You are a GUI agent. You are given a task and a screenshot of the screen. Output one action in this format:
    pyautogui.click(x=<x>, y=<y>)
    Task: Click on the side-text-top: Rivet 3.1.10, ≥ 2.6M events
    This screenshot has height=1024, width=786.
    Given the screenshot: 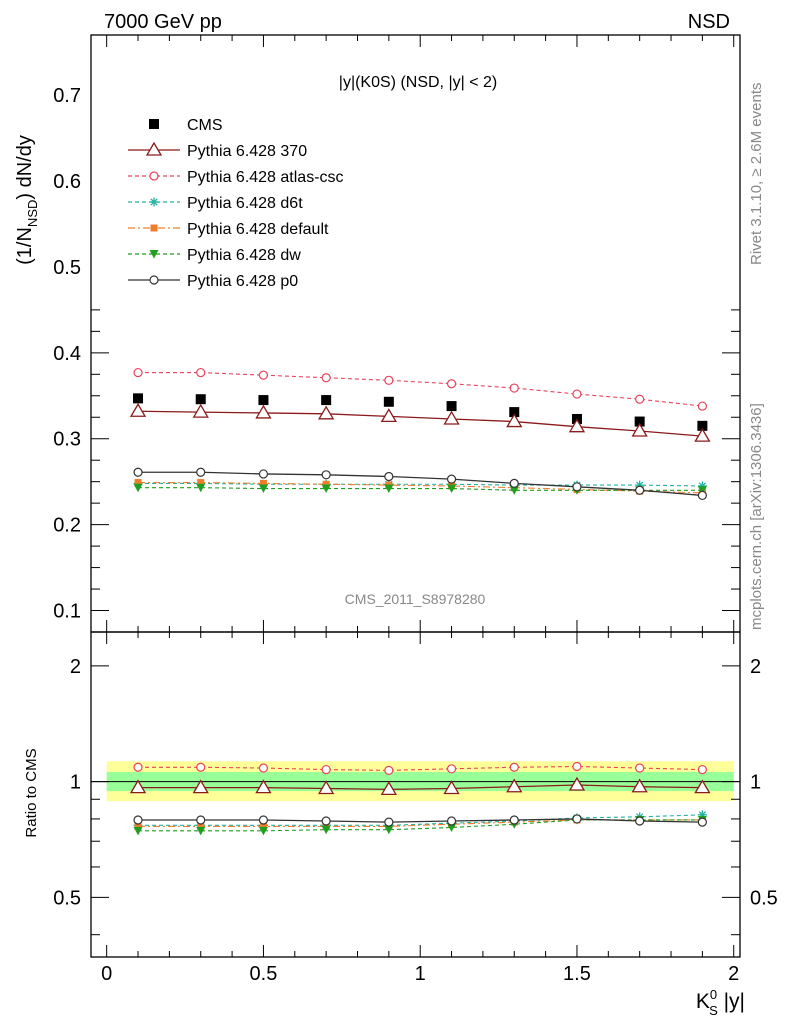 What is the action you would take?
    pyautogui.click(x=756, y=174)
    